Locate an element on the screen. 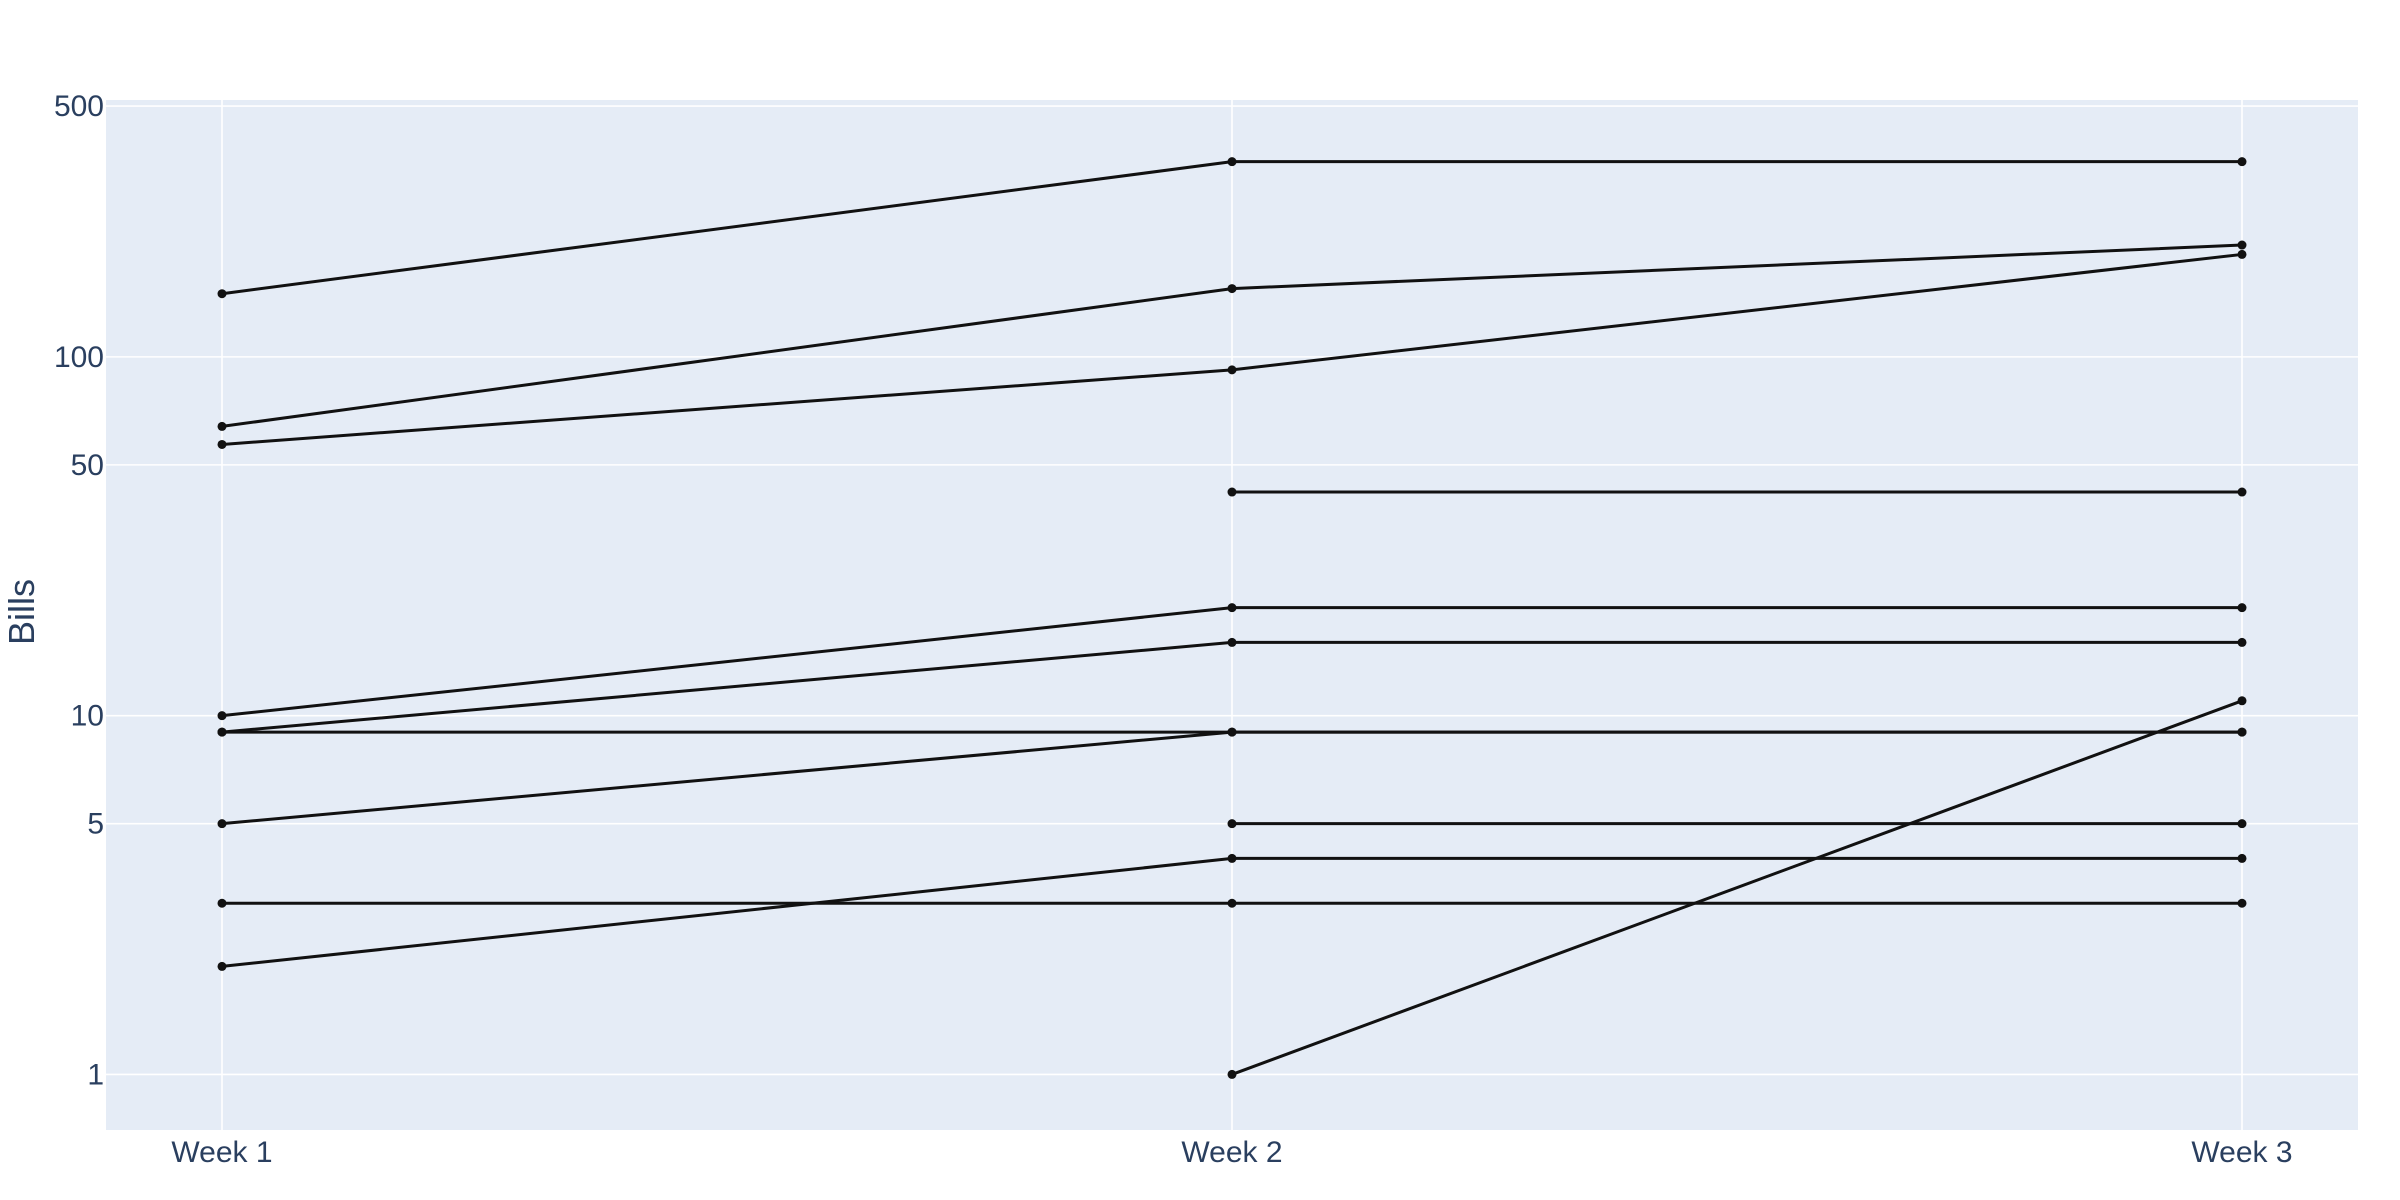  y-axis-ticks: 1 5 10 50 100 500 is located at coordinates (79, 590).